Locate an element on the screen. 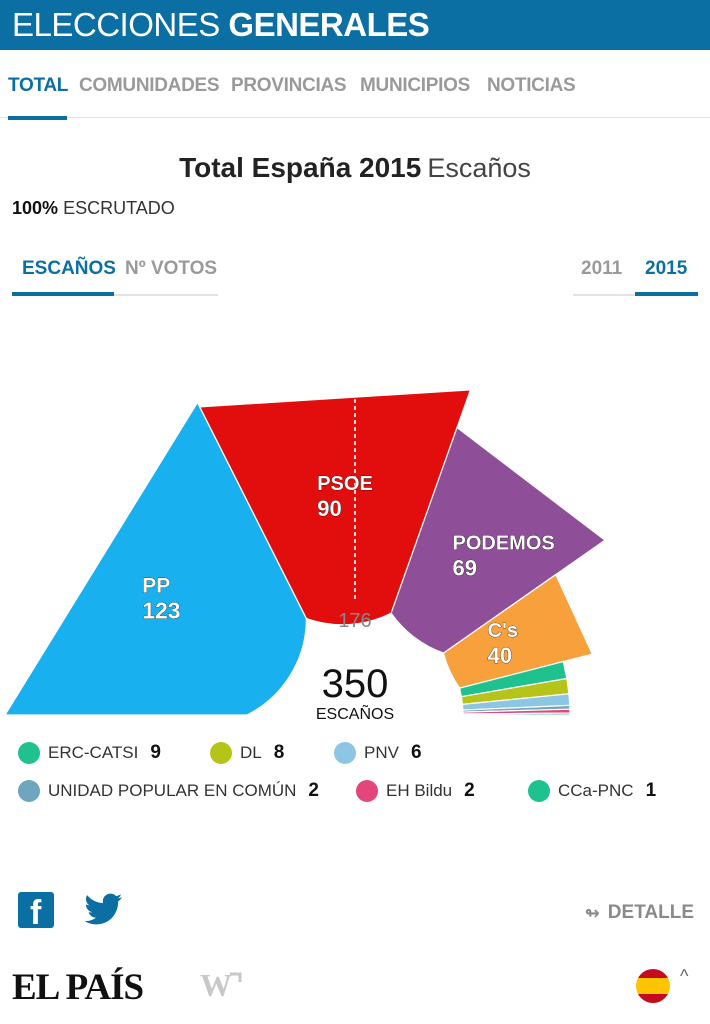 The height and width of the screenshot is (1024, 710). legend-value: 6 is located at coordinates (416, 752).